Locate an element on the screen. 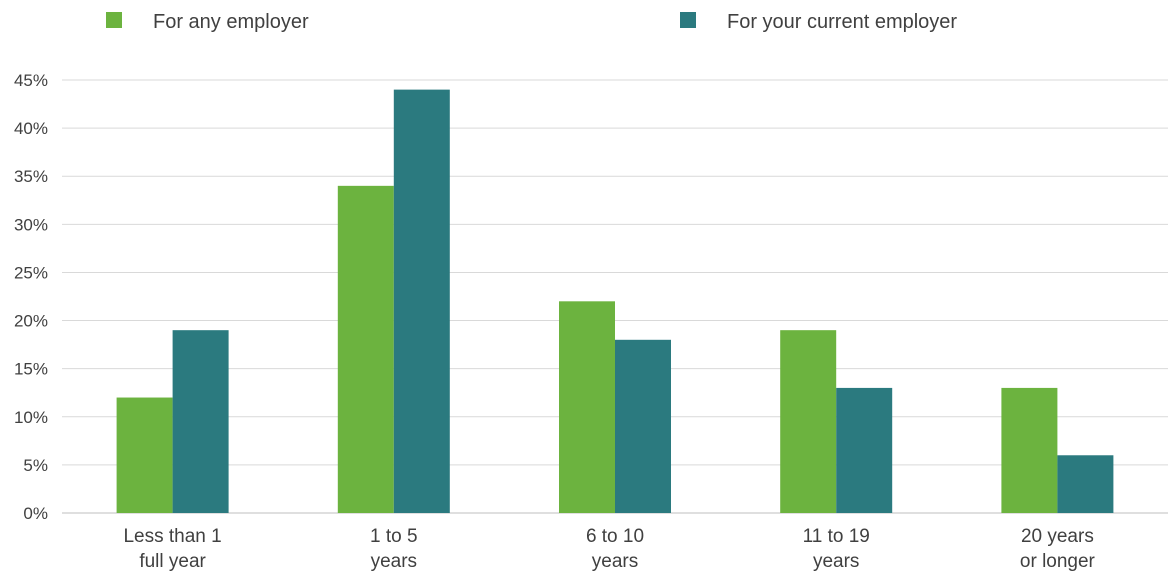 The image size is (1170, 574). y-tick-label: 10% is located at coordinates (31, 417).